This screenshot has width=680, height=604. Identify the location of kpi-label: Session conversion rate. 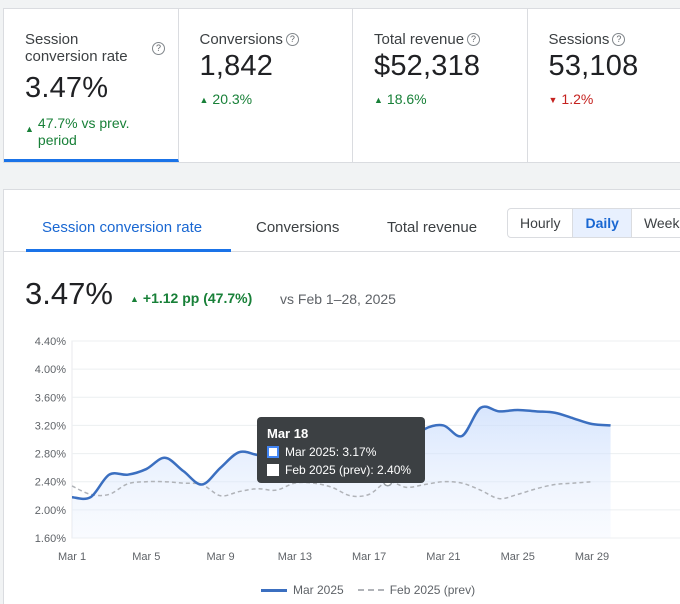
(76, 48).